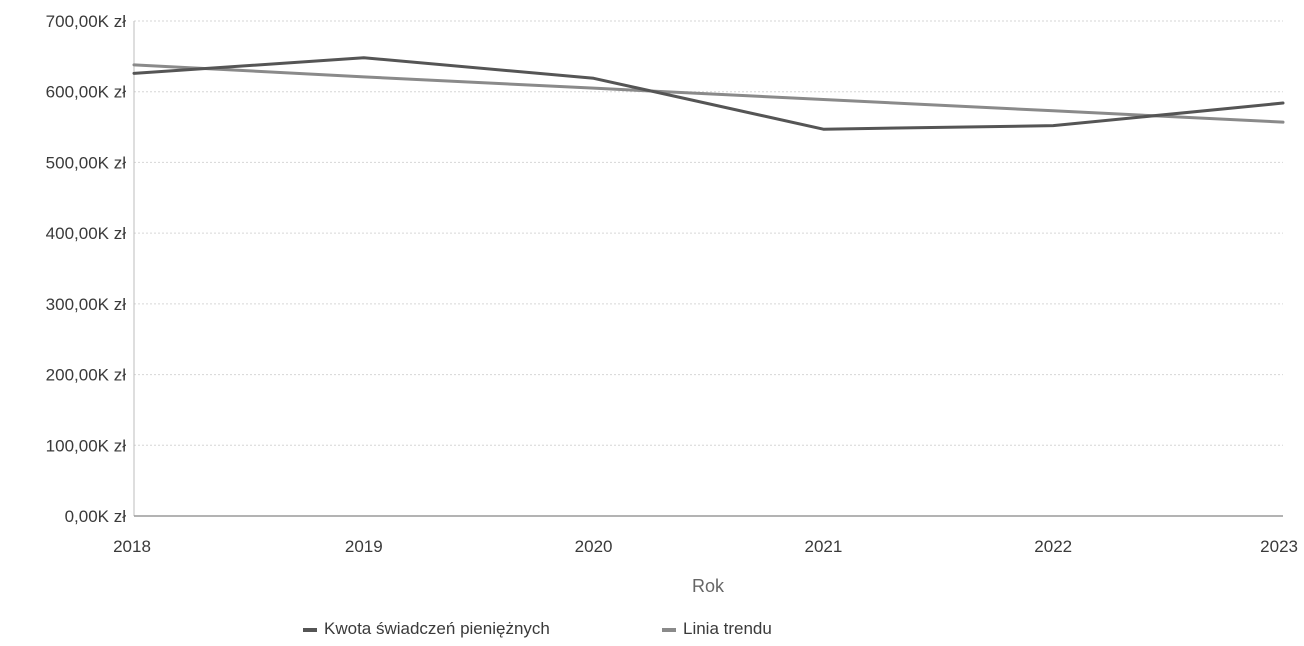  Describe the element at coordinates (823, 546) in the screenshot. I see `x-tick-label: 2021` at that location.